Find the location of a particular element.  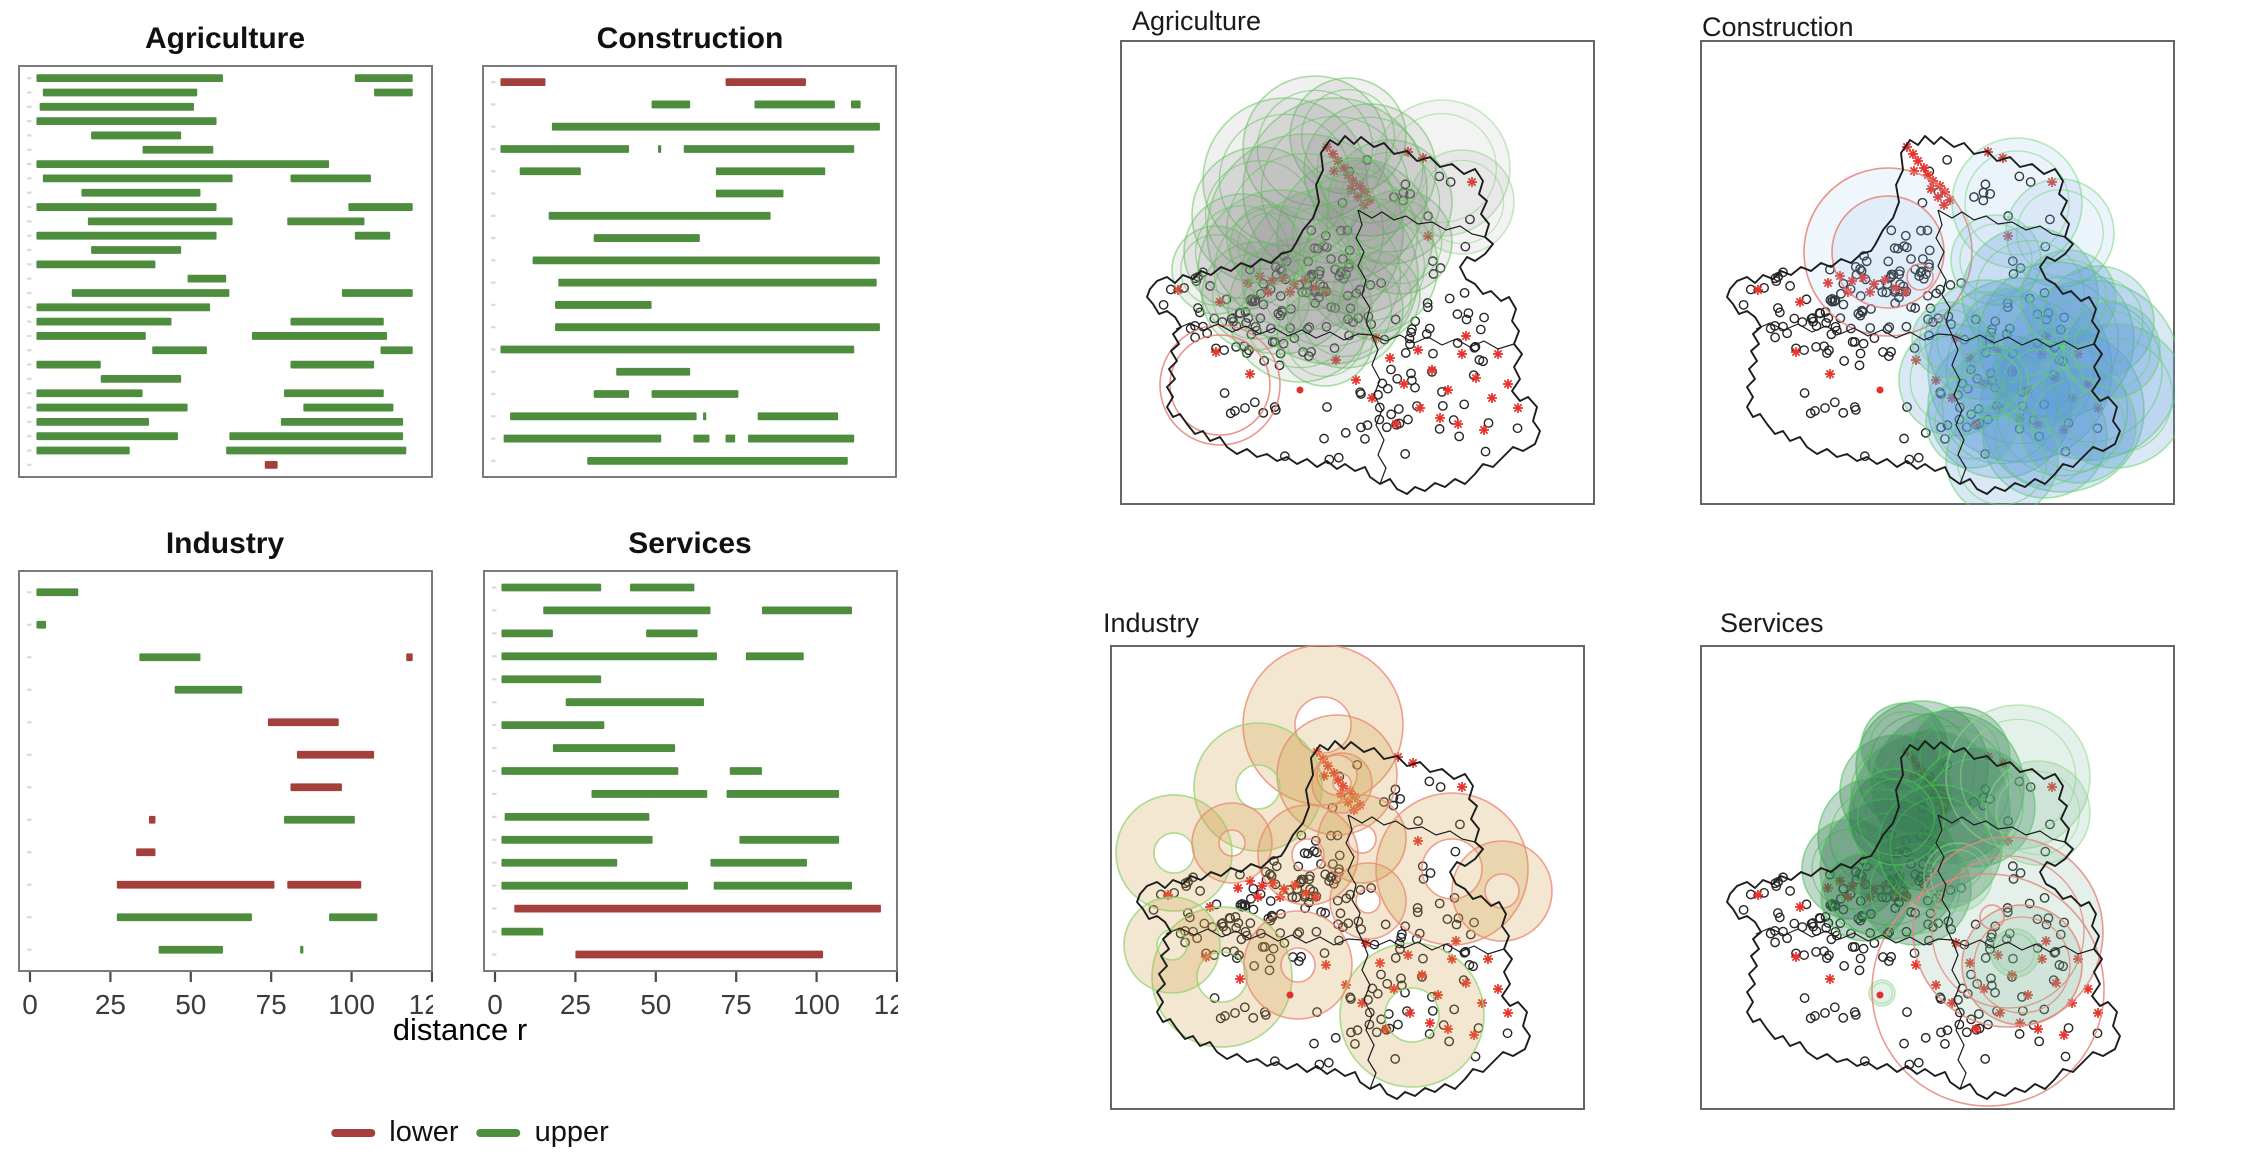

map-panel-industry is located at coordinates (1347, 877).